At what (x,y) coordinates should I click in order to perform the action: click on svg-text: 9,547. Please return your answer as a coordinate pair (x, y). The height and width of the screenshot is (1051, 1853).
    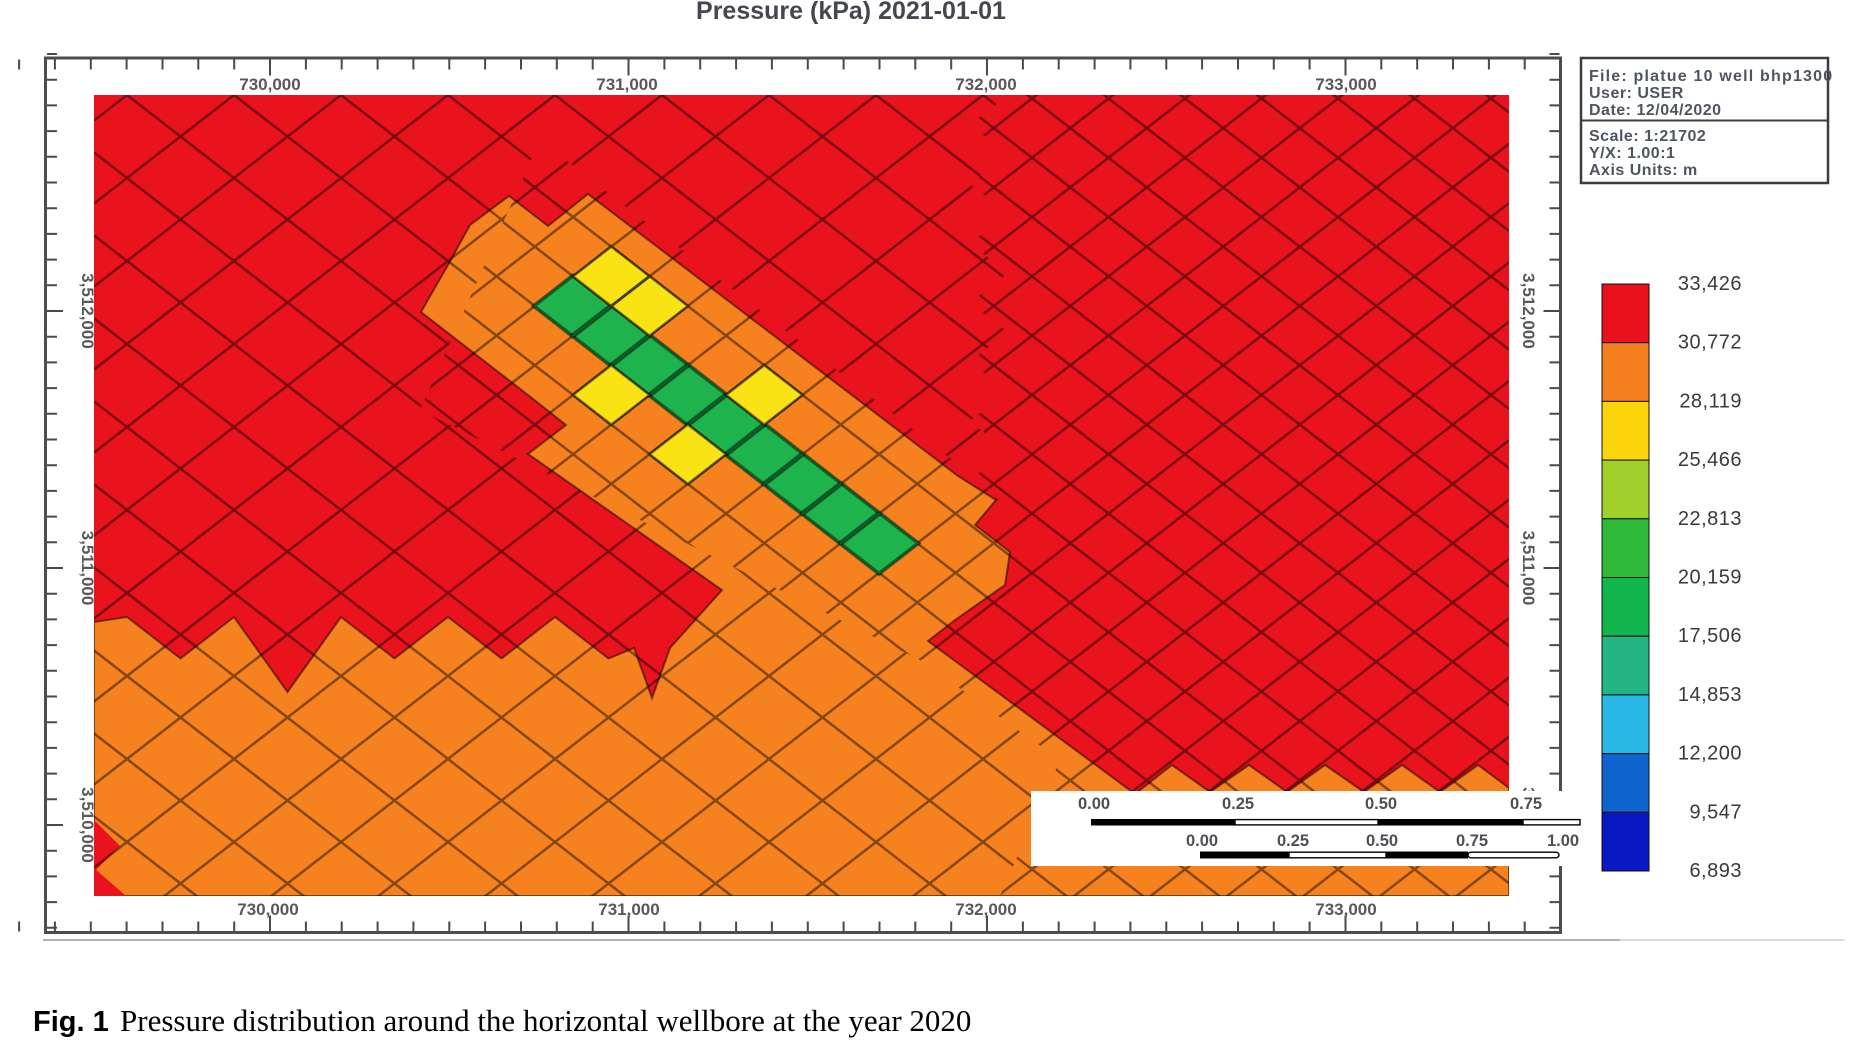
    Looking at the image, I should click on (1715, 812).